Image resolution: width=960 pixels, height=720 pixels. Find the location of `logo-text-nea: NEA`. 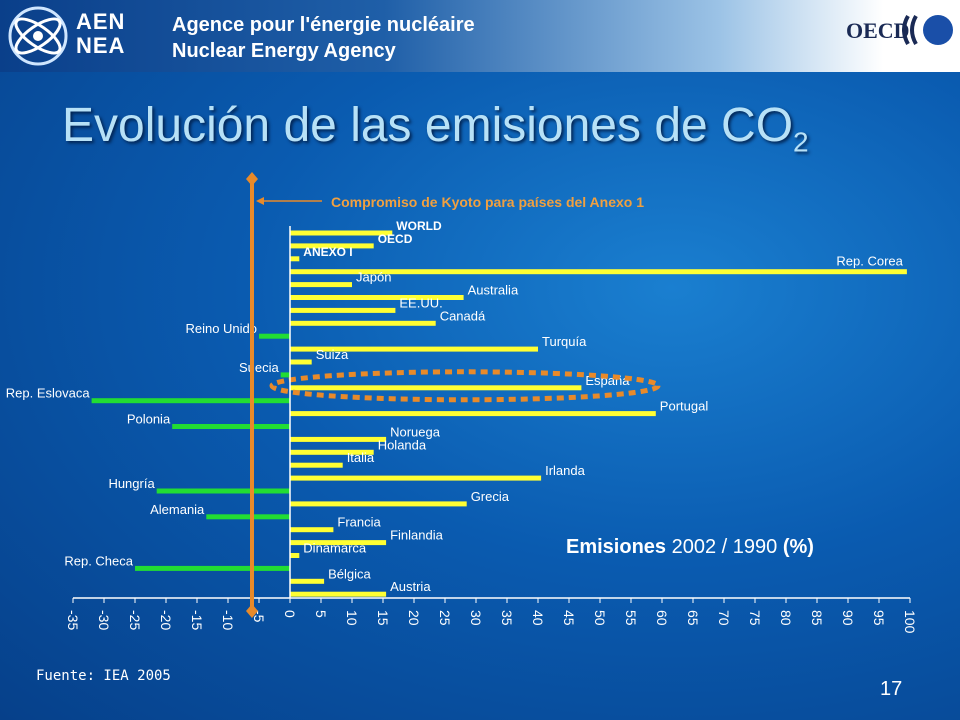

logo-text-nea: NEA is located at coordinates (101, 45).